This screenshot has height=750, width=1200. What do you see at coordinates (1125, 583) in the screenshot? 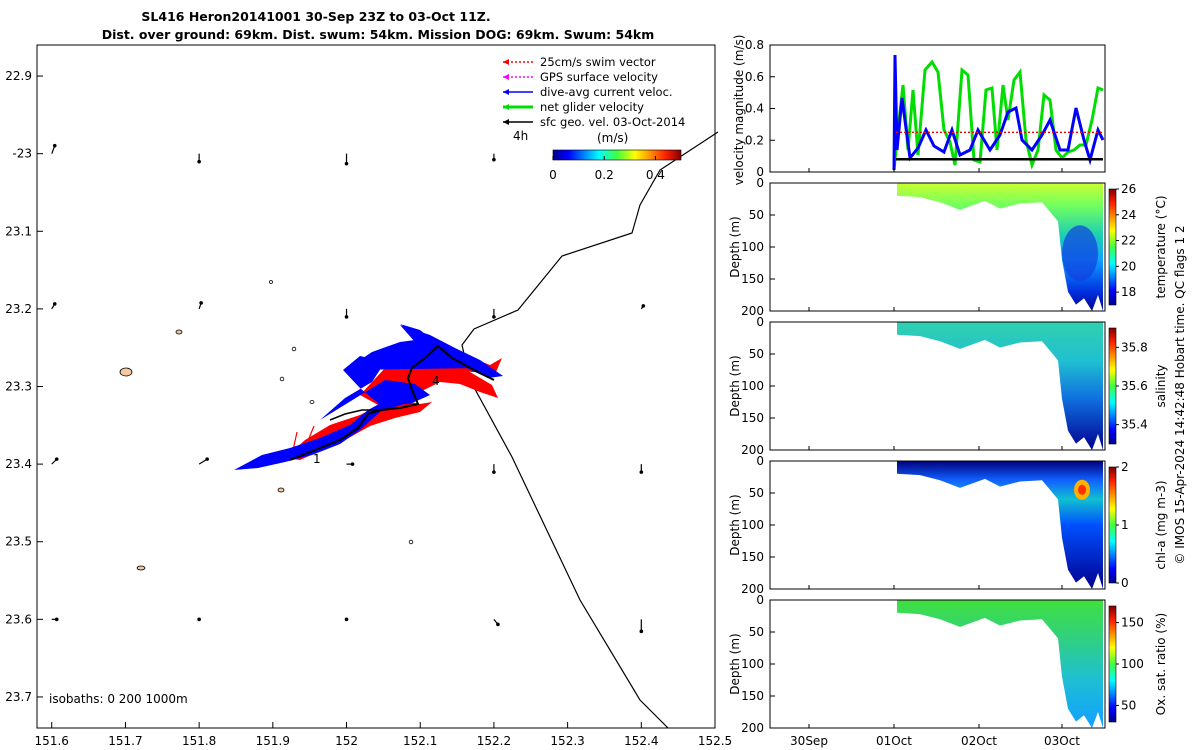
I see `section-colorbar-tick: 0` at bounding box center [1125, 583].